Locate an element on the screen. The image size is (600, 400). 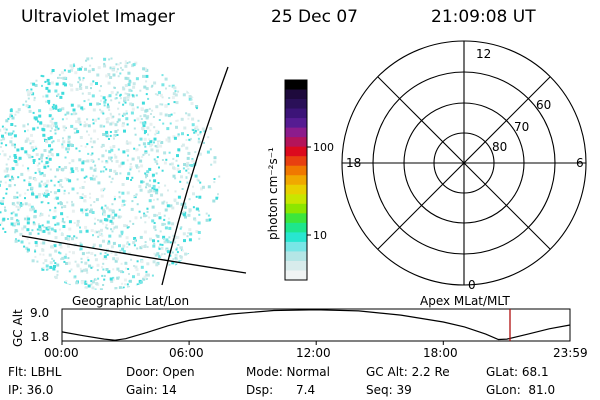
y-tick-9: 9.0 is located at coordinates (39, 313).